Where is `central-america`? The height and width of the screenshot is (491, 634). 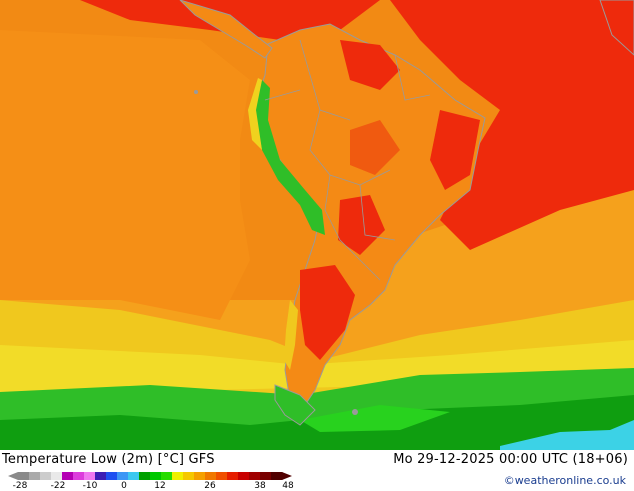 central-america is located at coordinates (226, 29).